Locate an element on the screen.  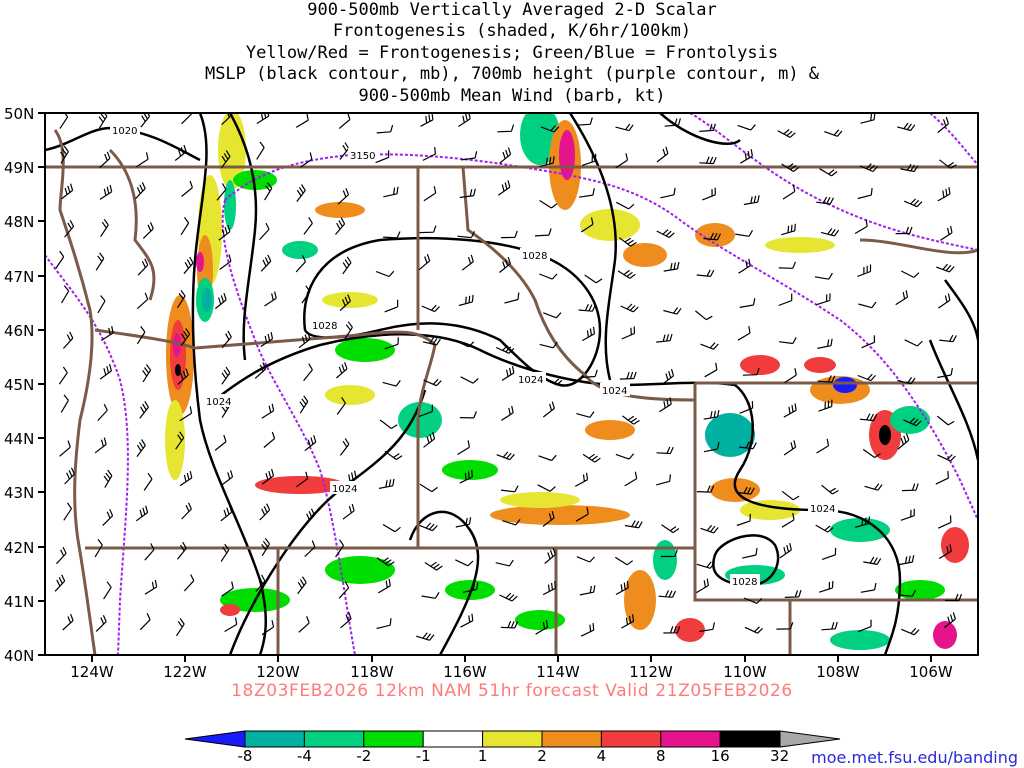
mslp-contour-nv is located at coordinates (444, 582).